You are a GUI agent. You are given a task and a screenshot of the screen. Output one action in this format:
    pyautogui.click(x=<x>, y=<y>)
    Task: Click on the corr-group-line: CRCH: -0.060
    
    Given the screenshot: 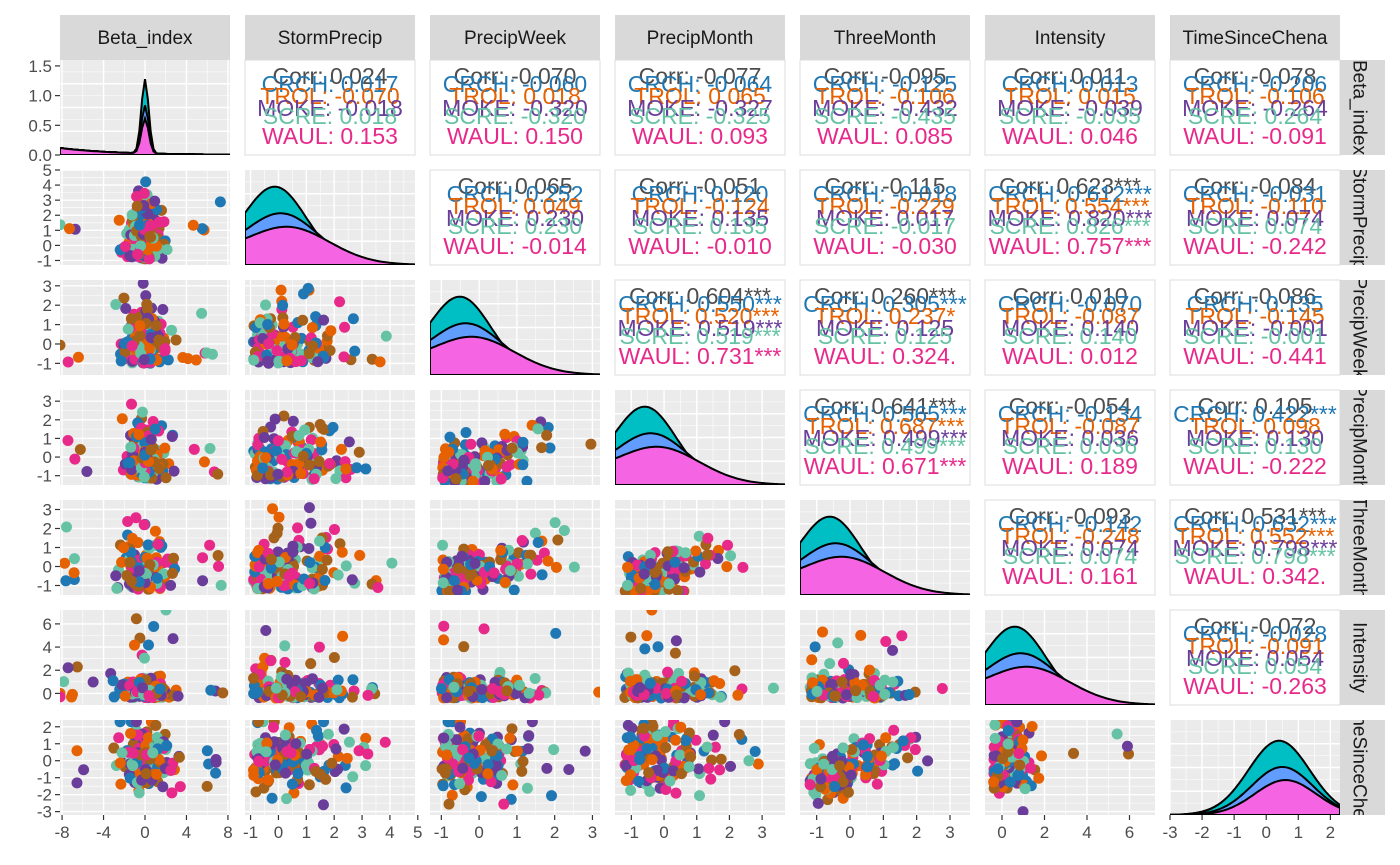 What is the action you would take?
    pyautogui.click(x=515, y=84)
    